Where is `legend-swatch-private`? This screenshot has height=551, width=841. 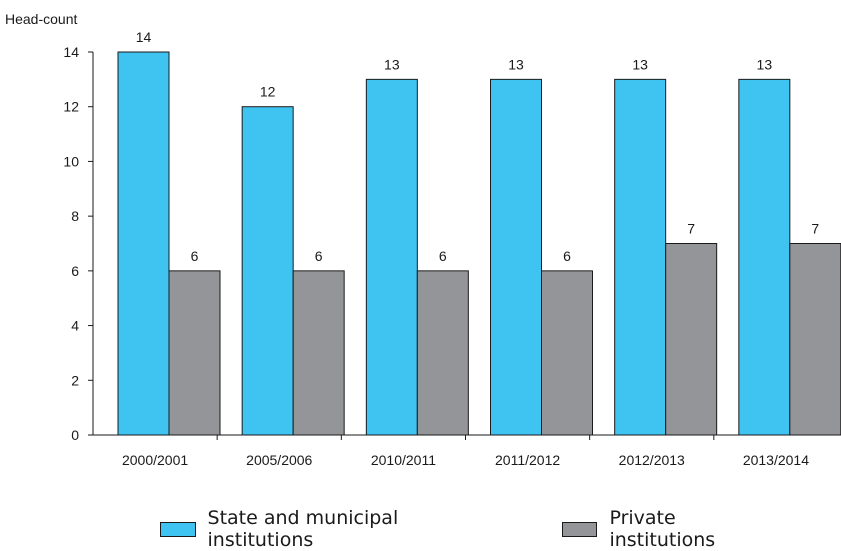
legend-swatch-private is located at coordinates (579, 529).